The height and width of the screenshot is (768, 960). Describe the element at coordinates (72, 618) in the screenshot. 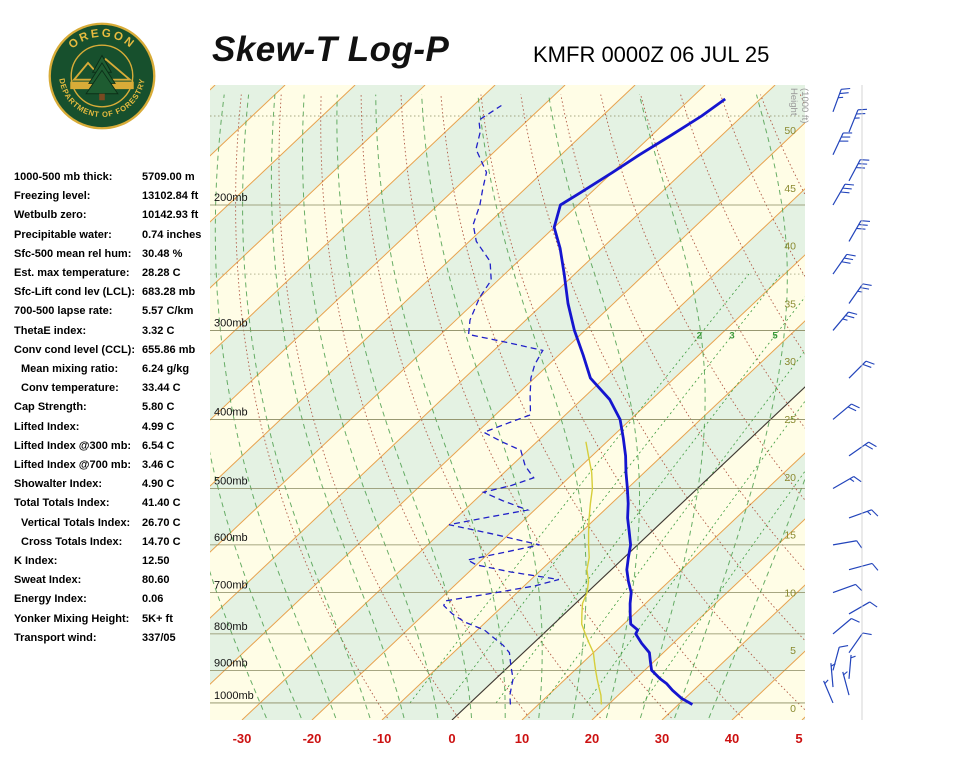

I see `stat-label: Yonker Mixing Height:` at that location.